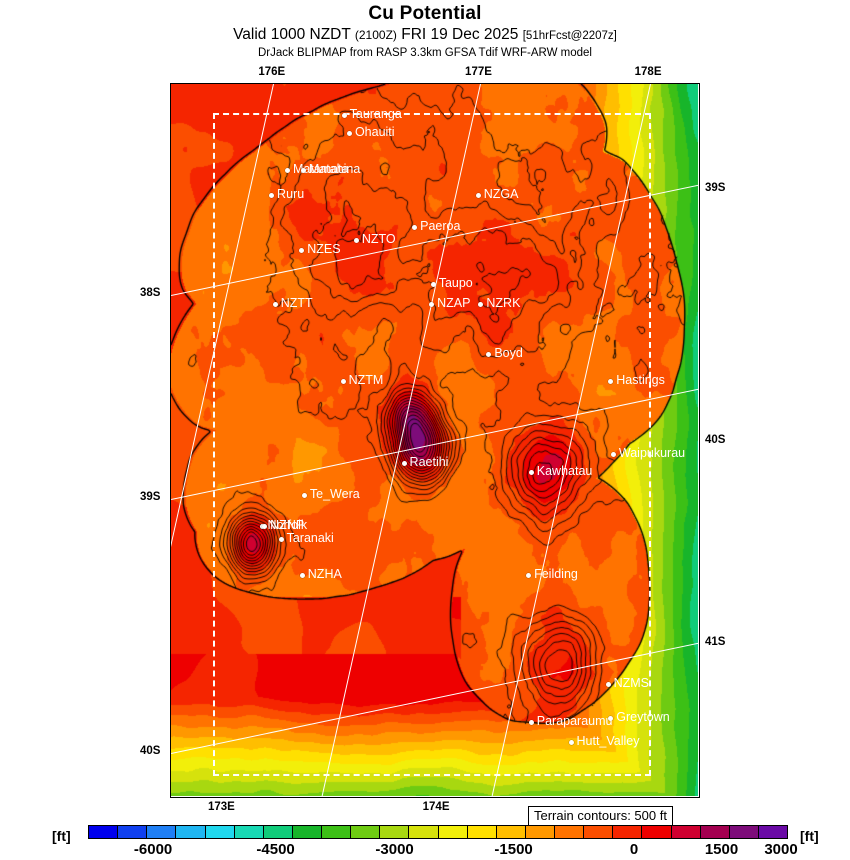 This screenshot has height=860, width=850. What do you see at coordinates (574, 721) in the screenshot?
I see `station-label: Paraparaumu` at bounding box center [574, 721].